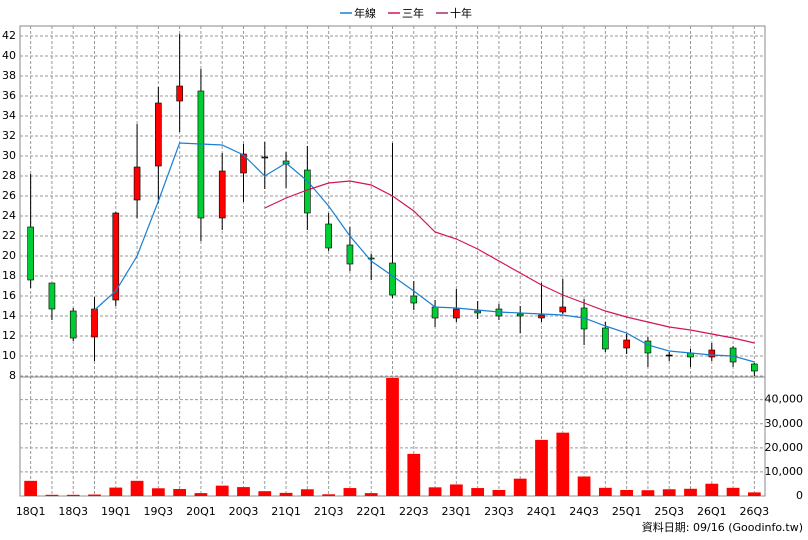 The height and width of the screenshot is (540, 808). What do you see at coordinates (799, 495) in the screenshot?
I see `y2-tick-label: 0` at bounding box center [799, 495].